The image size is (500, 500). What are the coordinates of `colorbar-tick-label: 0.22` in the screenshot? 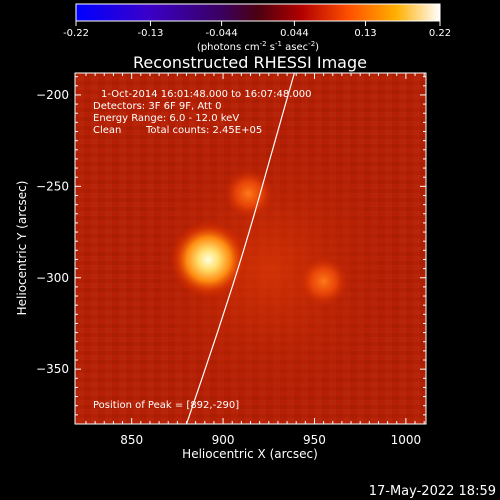 It's located at (440, 33).